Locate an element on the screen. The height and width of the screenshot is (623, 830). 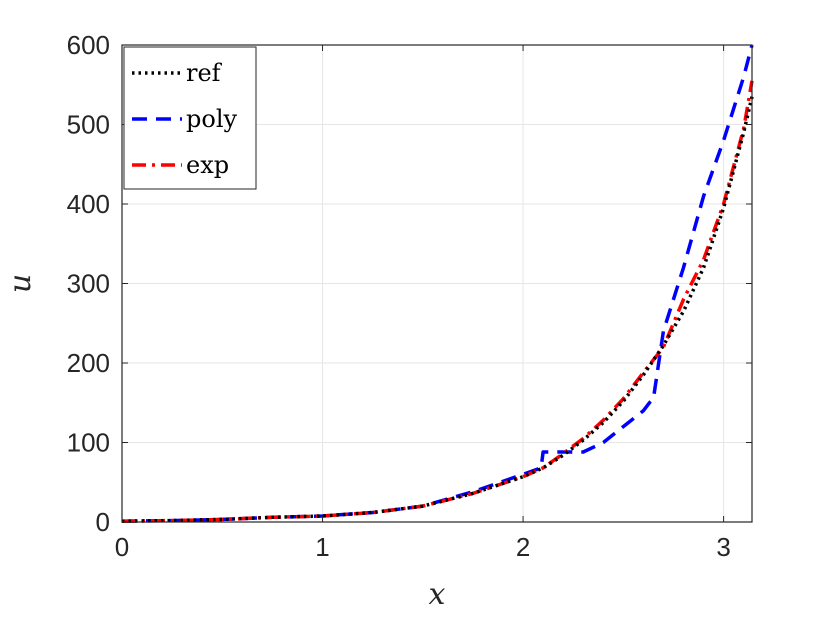
y-tick-label: 500 is located at coordinates (88, 125).